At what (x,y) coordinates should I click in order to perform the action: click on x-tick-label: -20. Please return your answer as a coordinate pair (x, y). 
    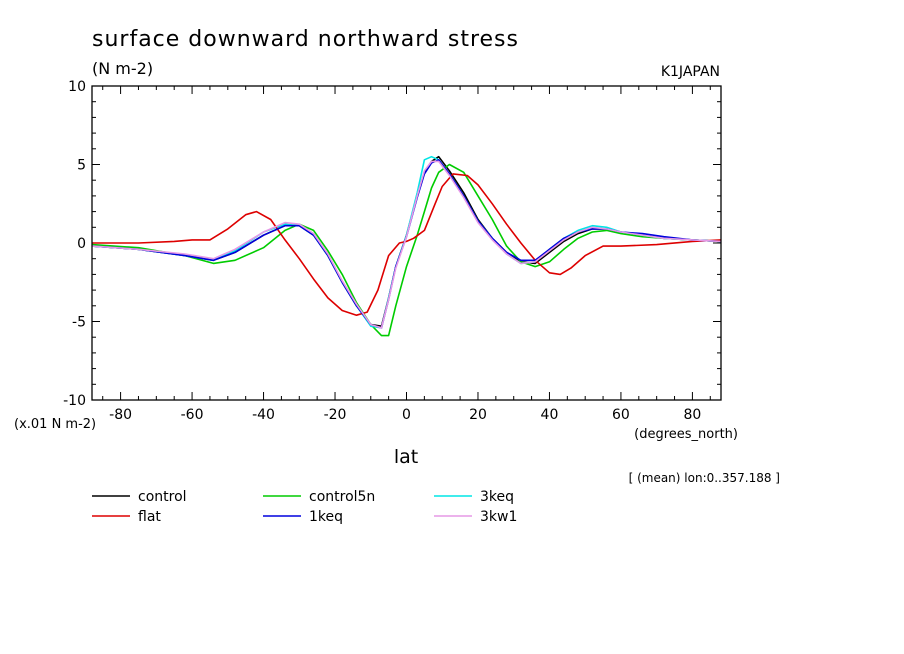
    Looking at the image, I should click on (335, 415).